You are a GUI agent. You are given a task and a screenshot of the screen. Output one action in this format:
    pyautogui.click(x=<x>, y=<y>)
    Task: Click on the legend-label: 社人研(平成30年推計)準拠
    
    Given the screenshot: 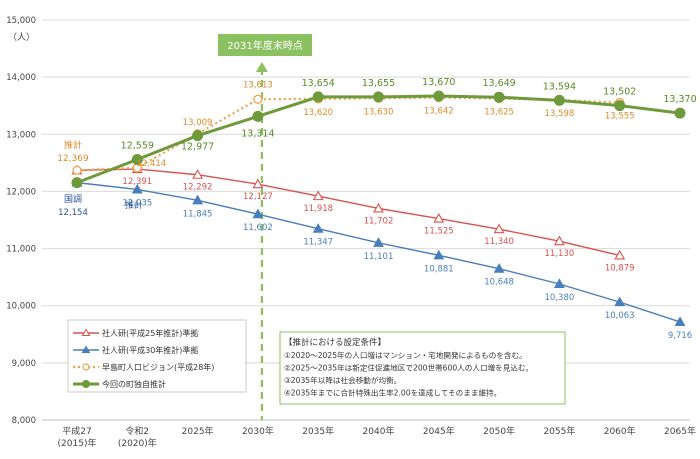 What is the action you would take?
    pyautogui.click(x=150, y=350)
    